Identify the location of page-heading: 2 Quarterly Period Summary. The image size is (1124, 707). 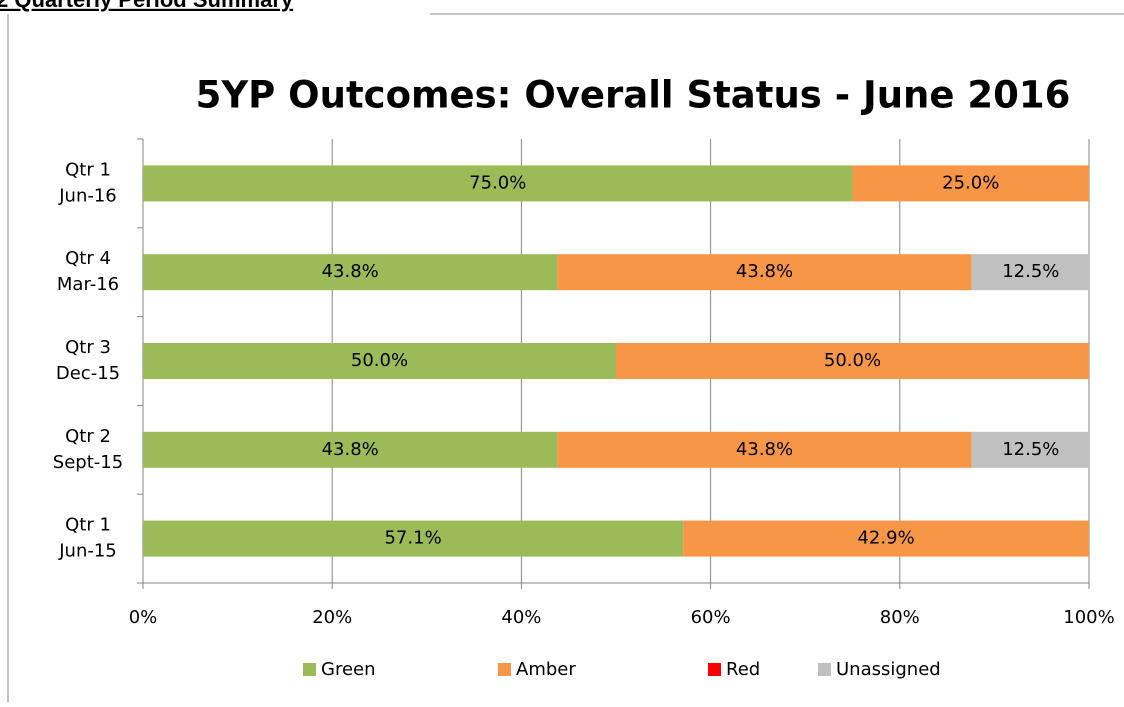
(147, 6).